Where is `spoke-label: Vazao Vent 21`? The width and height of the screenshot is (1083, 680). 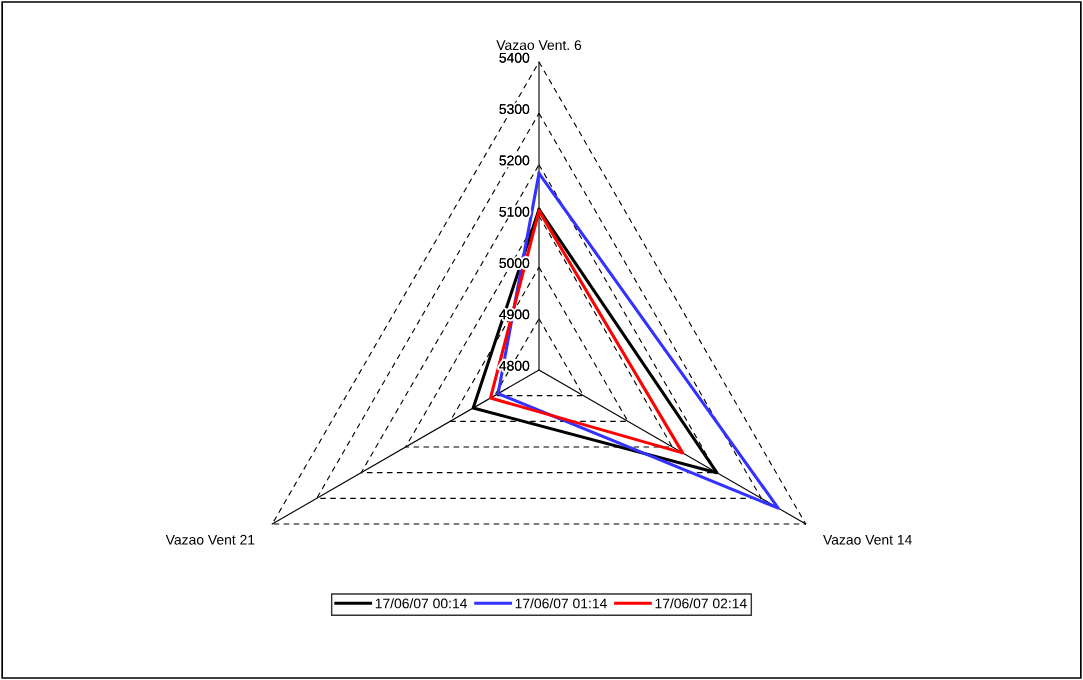 spoke-label: Vazao Vent 21 is located at coordinates (210, 539).